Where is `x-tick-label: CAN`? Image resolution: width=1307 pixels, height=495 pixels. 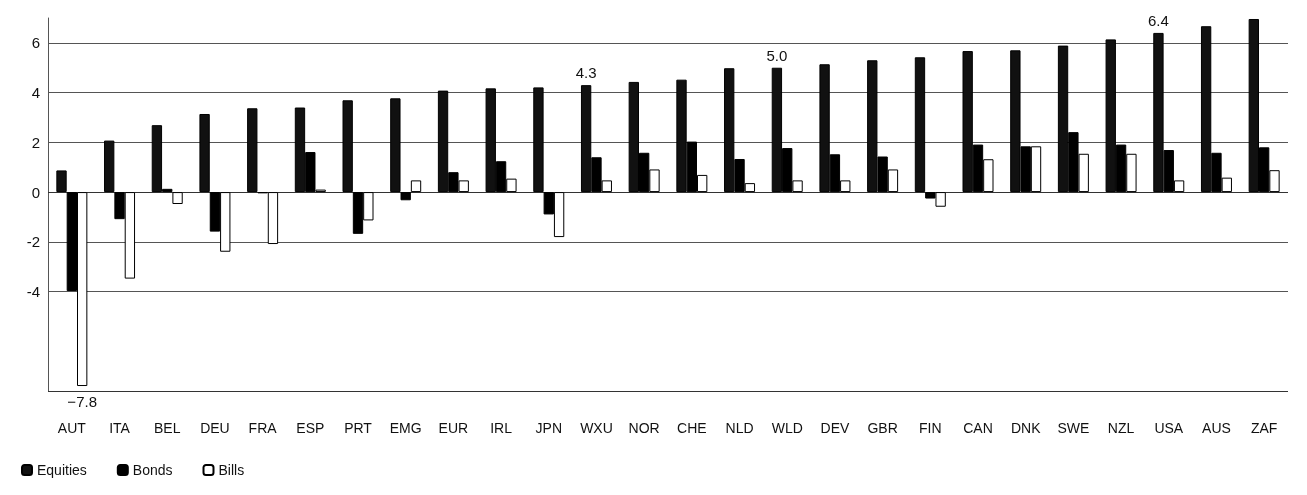 x-tick-label: CAN is located at coordinates (978, 428).